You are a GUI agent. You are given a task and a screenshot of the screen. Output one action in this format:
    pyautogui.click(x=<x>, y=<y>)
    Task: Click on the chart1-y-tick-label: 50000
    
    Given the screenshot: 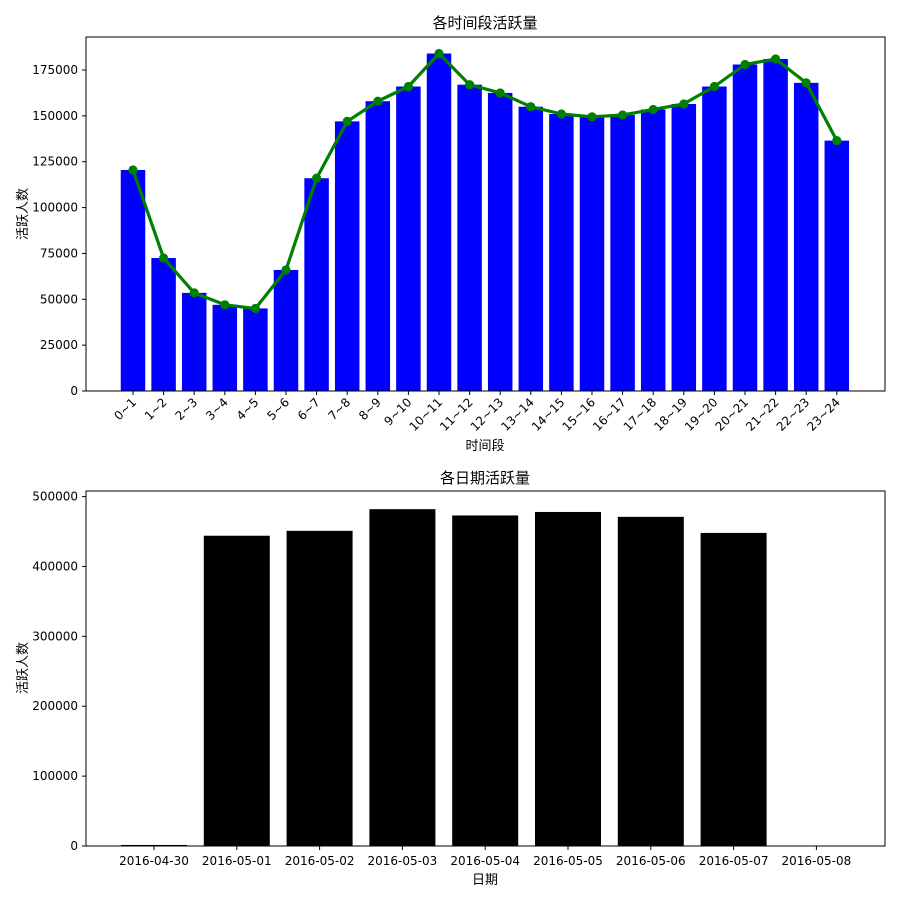 What is the action you would take?
    pyautogui.click(x=59, y=299)
    